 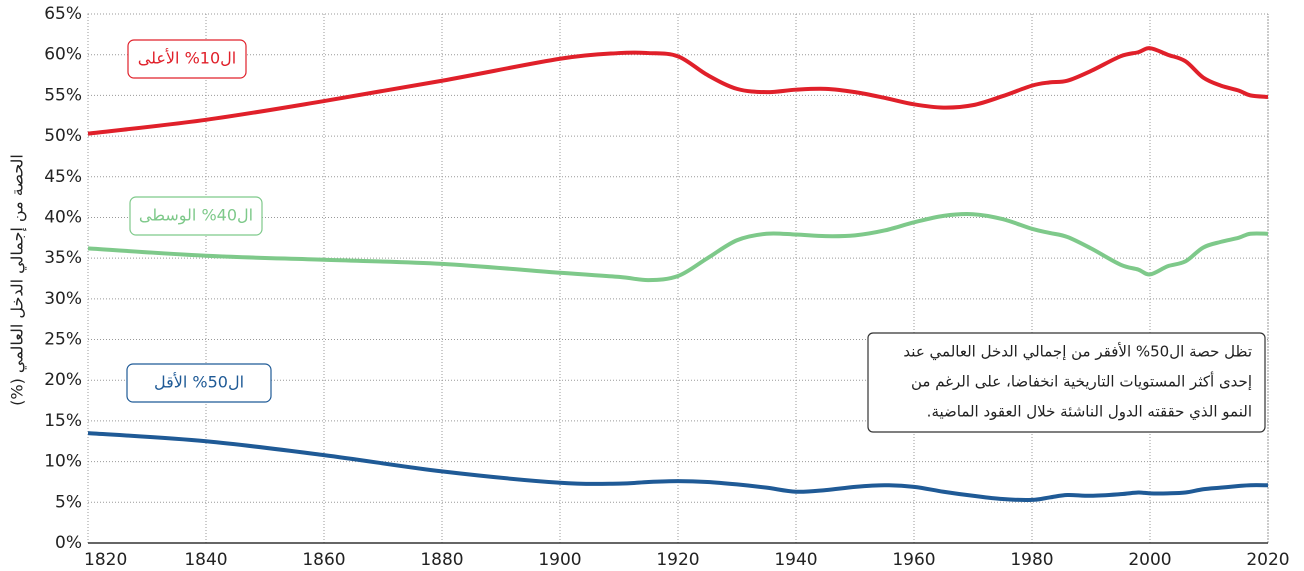 What do you see at coordinates (68, 543) in the screenshot?
I see `y-tick-label: 0%` at bounding box center [68, 543].